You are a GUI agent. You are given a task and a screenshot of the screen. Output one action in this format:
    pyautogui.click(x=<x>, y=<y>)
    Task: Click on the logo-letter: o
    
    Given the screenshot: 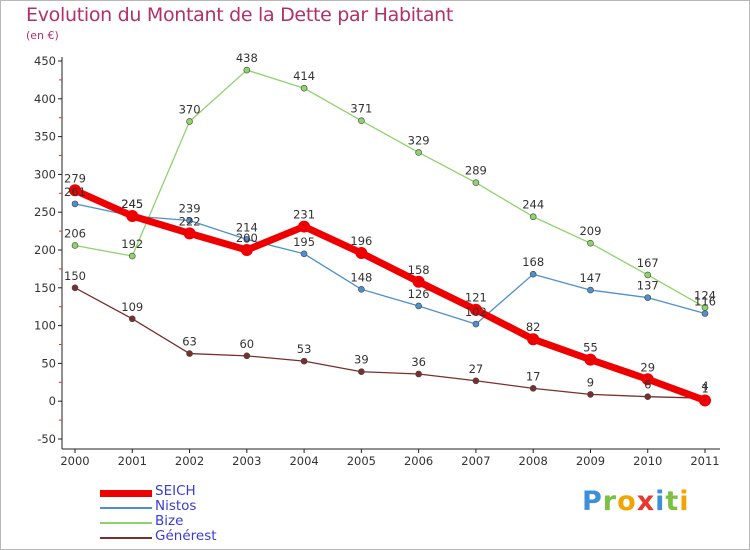 What is the action you would take?
    pyautogui.click(x=627, y=501)
    